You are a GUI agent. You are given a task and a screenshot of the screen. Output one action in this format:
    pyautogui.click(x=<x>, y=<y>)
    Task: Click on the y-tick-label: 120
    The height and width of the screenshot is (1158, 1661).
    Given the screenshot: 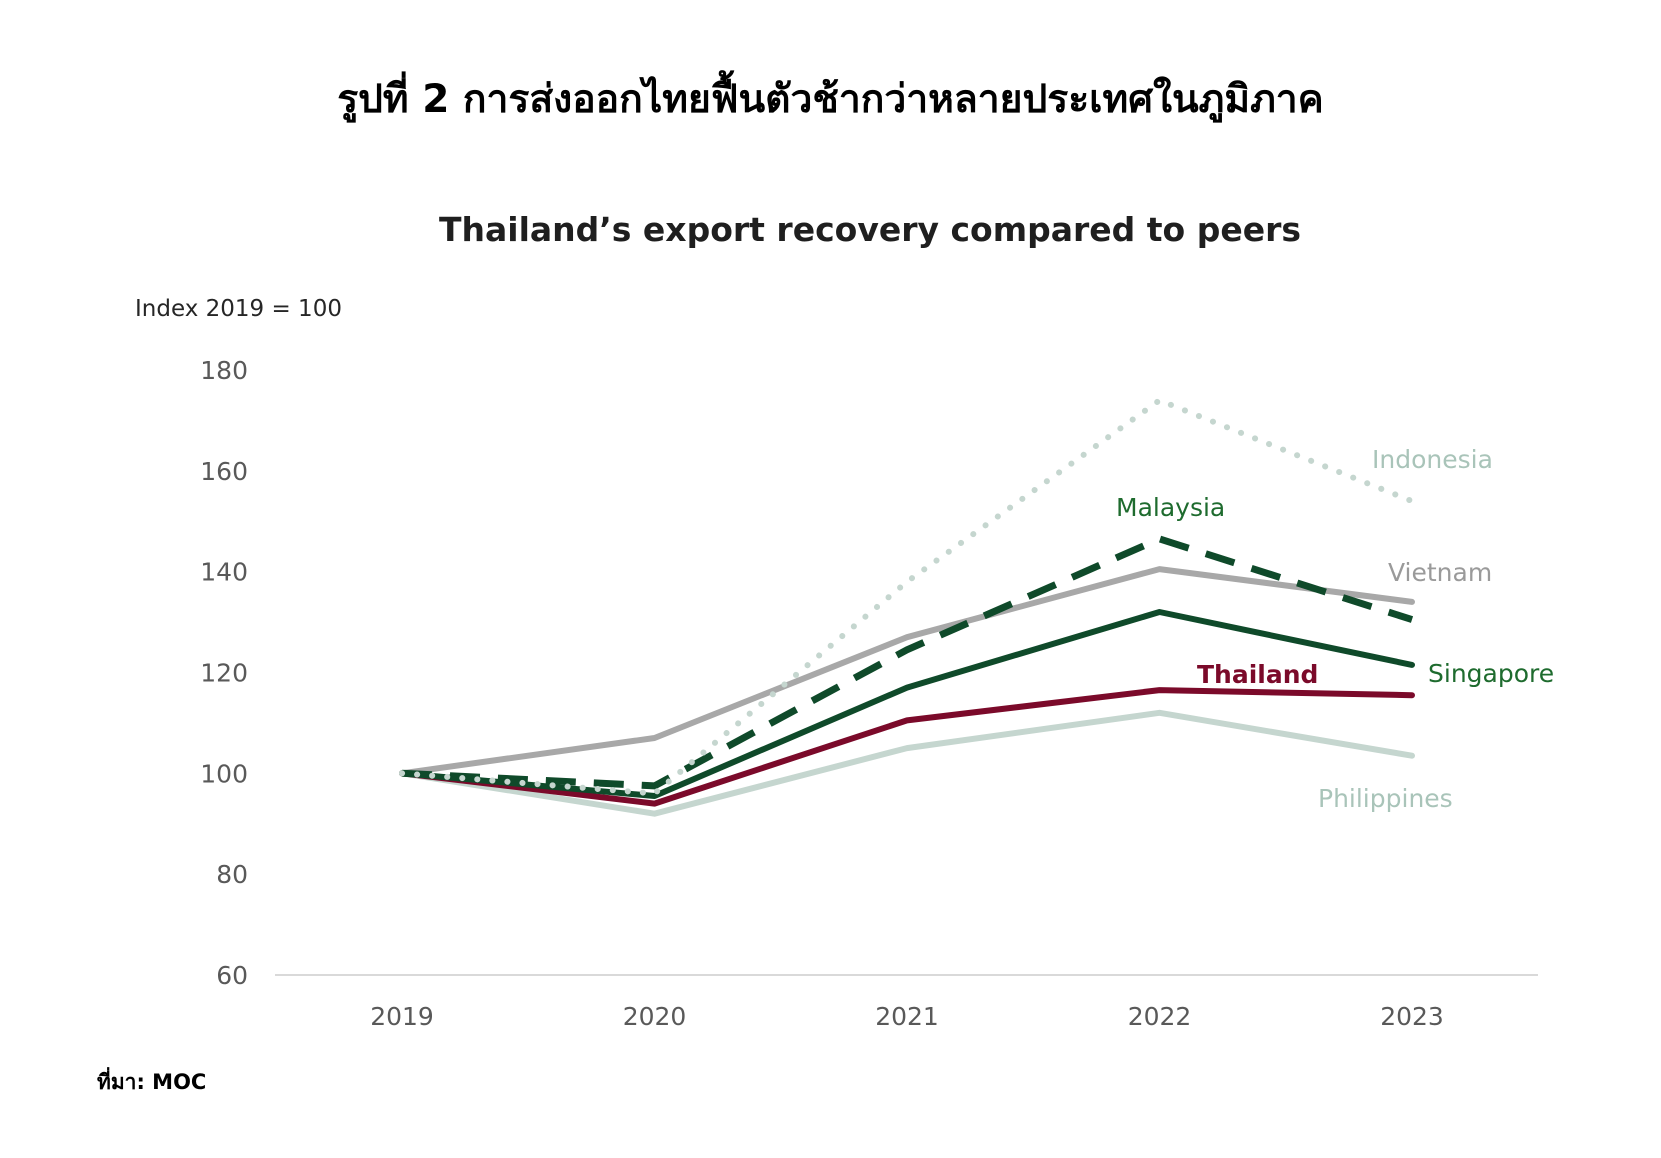 What is the action you would take?
    pyautogui.click(x=224, y=673)
    